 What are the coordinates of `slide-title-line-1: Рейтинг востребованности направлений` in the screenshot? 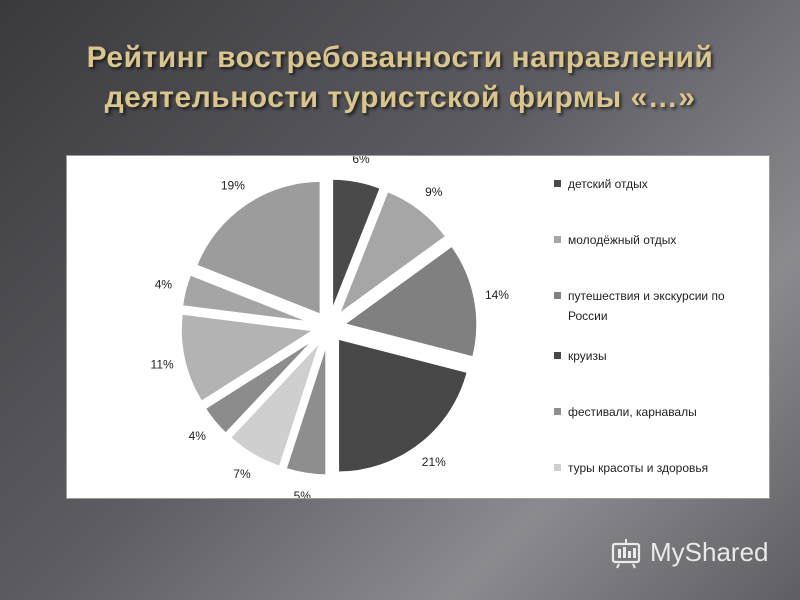 It's located at (400, 57).